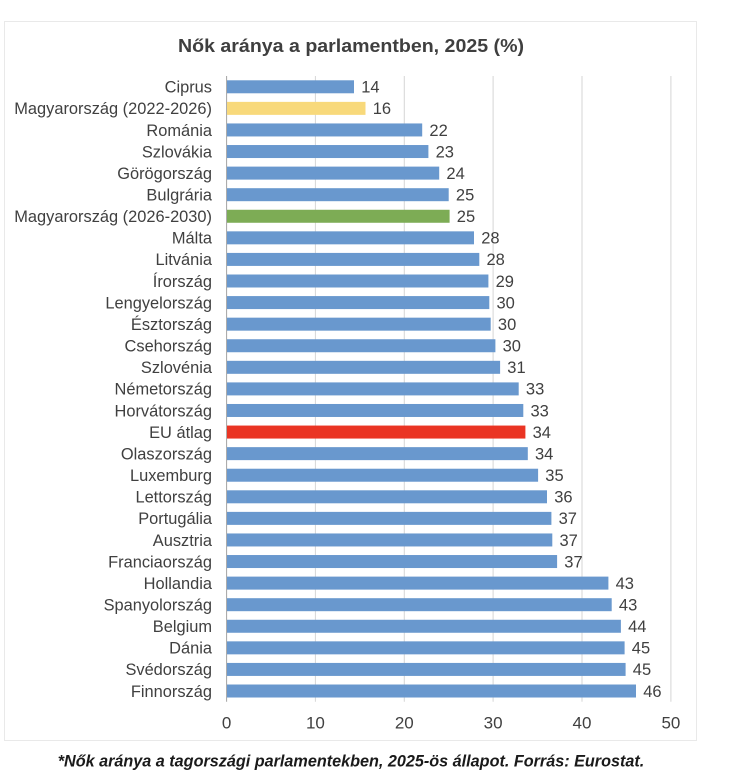 The height and width of the screenshot is (778, 730). I want to click on svg-text: Svédország, so click(168, 670).